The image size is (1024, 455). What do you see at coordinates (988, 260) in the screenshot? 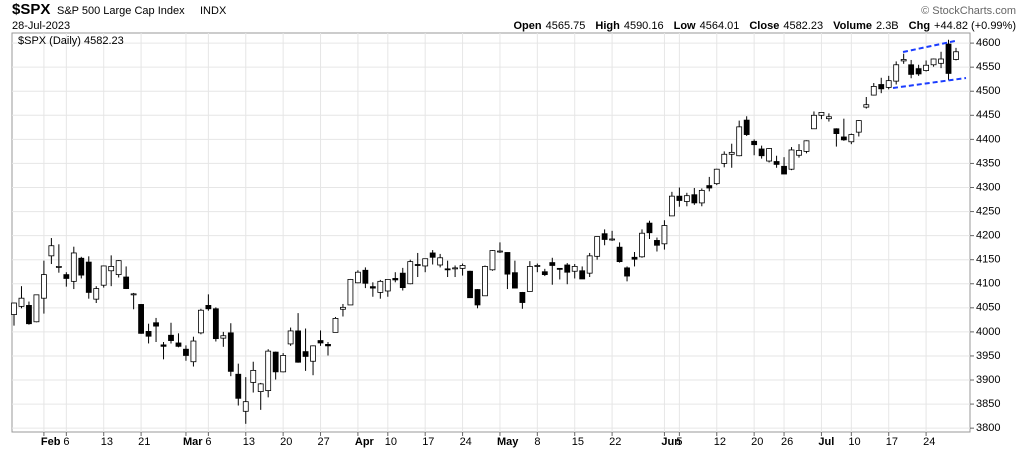
I see `y-tick-label: 4150` at bounding box center [988, 260].